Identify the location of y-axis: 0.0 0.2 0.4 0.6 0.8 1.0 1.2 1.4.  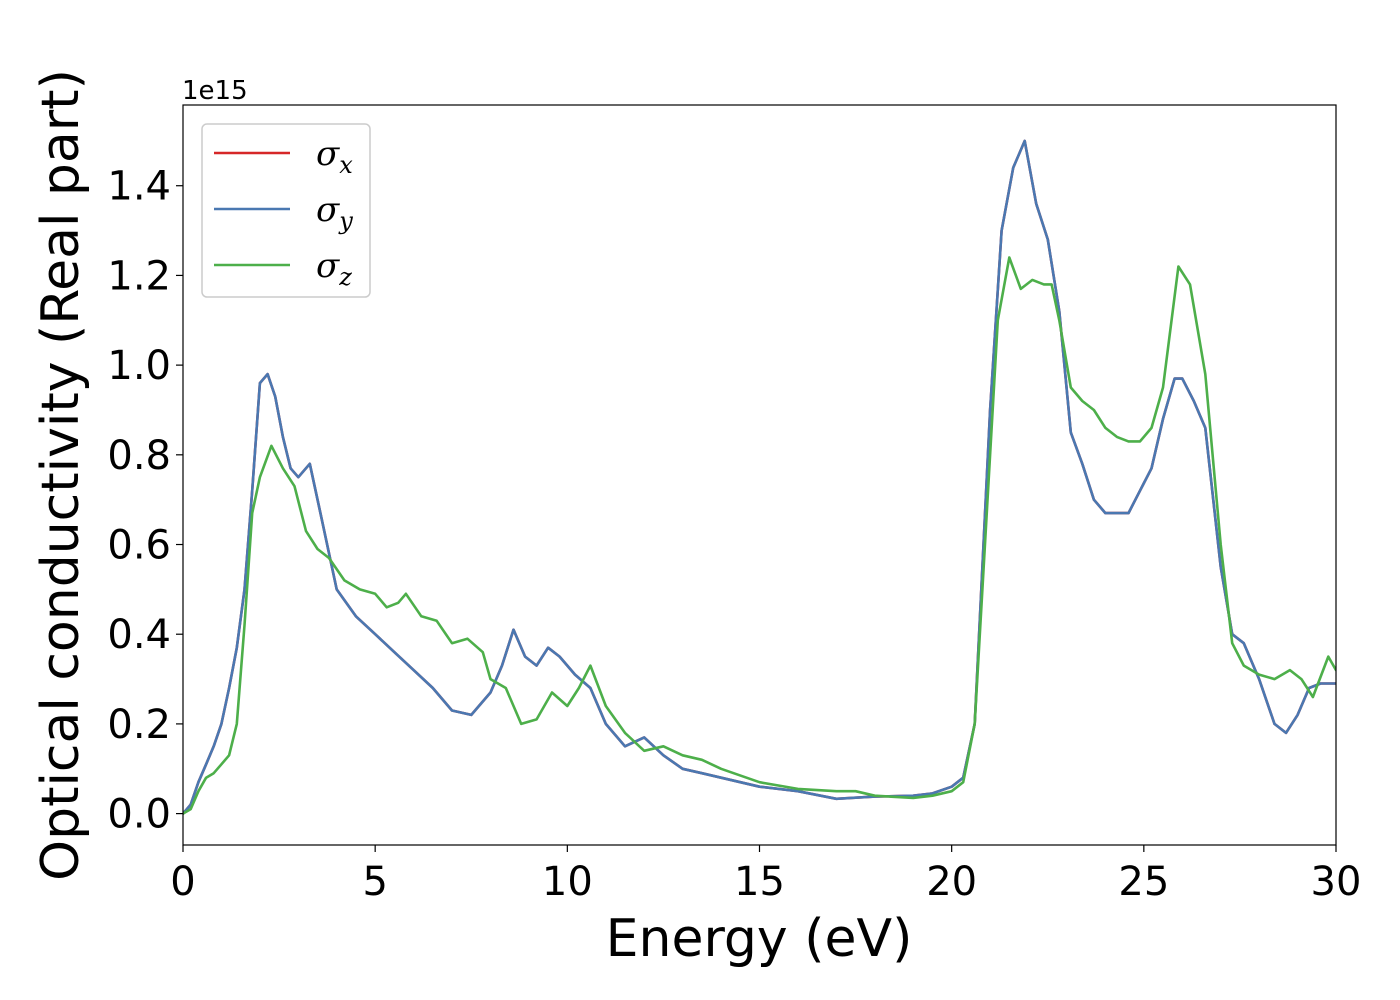
(145, 501).